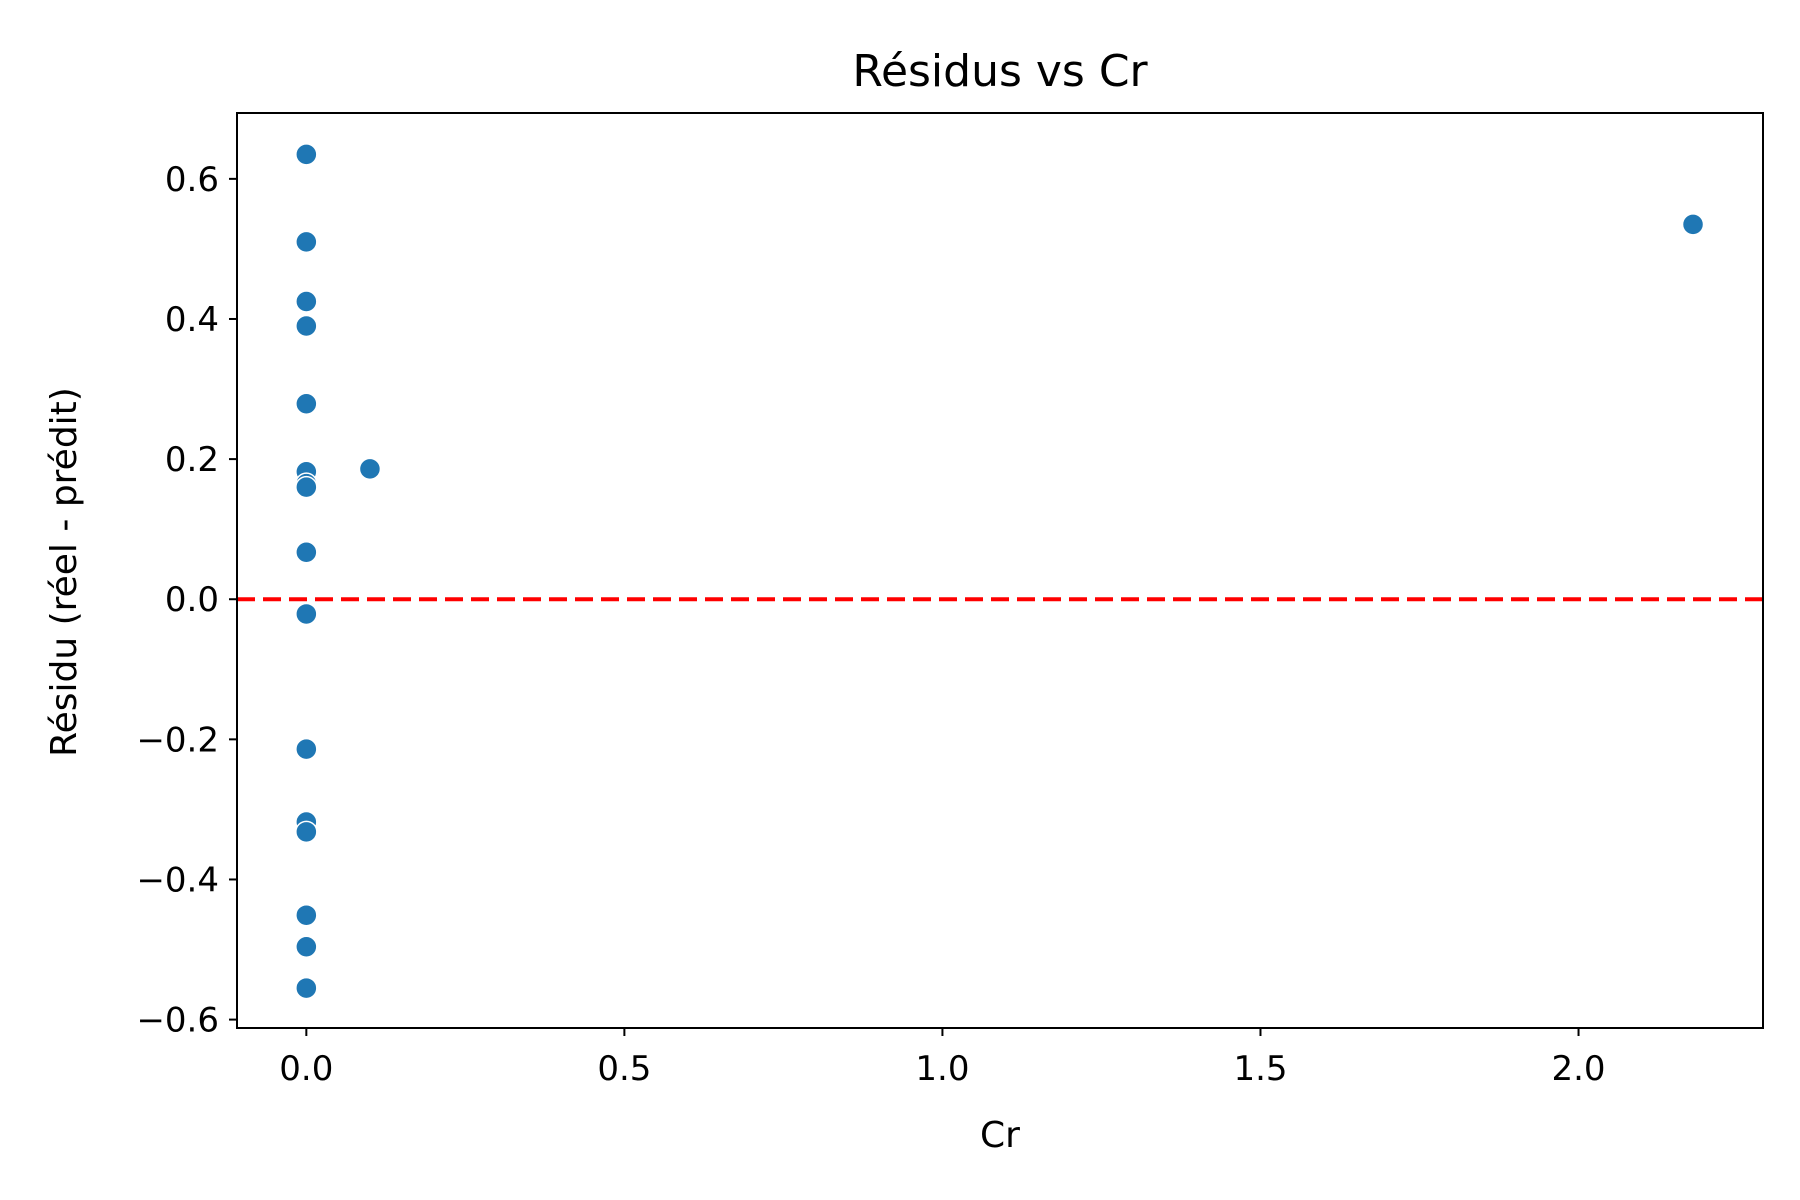 This screenshot has width=1800, height=1200. I want to click on y-axis-label: Résidu (réel - prédit), so click(64, 572).